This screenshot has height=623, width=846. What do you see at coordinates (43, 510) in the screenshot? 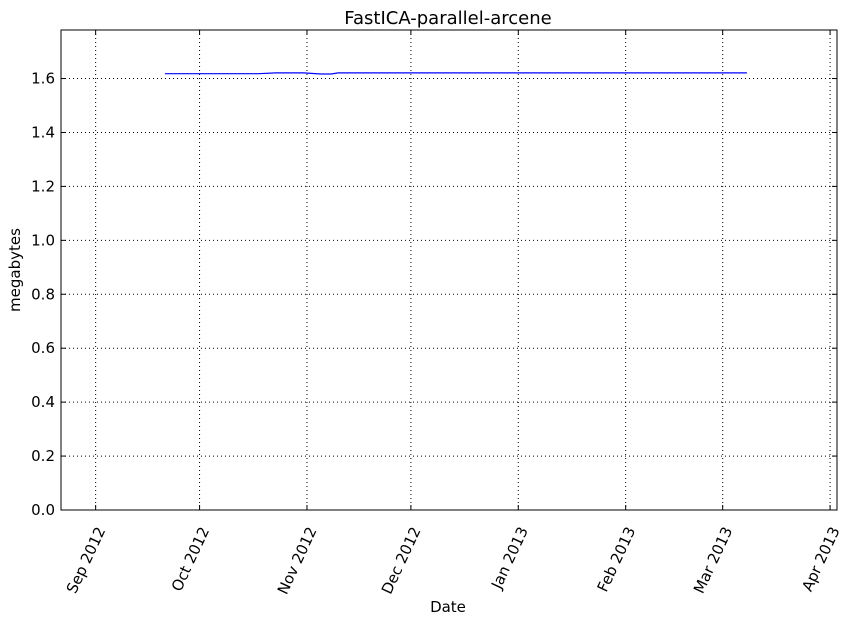
I see `y-tick-label: 0.0` at bounding box center [43, 510].